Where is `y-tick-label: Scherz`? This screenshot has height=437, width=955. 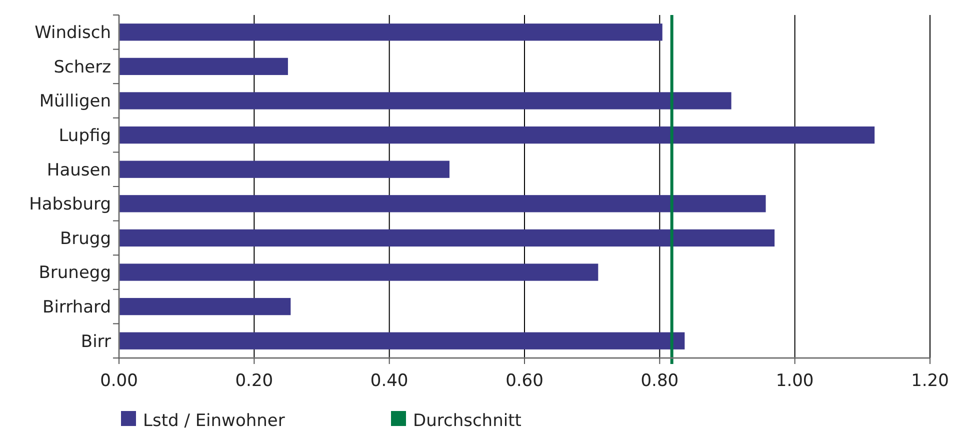
y-tick-label: Scherz is located at coordinates (83, 67).